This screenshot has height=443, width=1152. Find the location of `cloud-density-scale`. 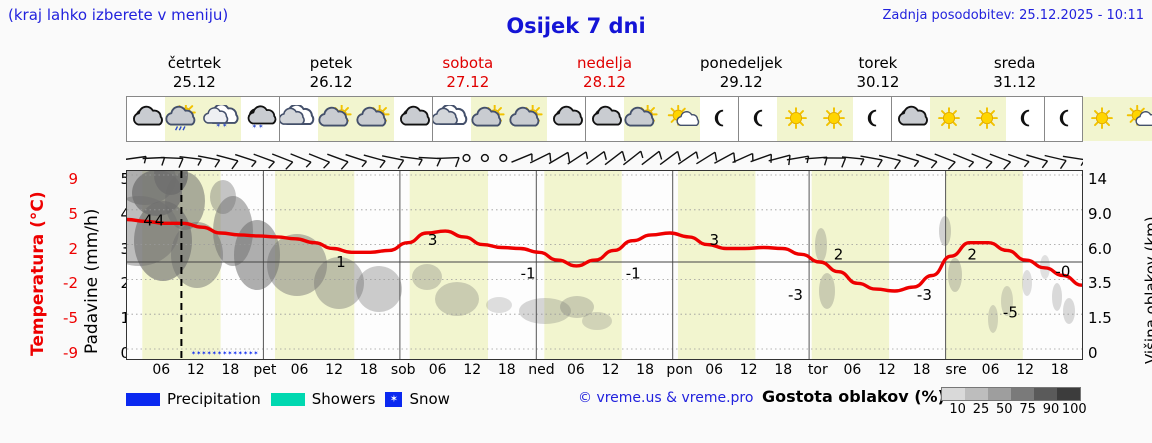

cloud-density-scale is located at coordinates (1011, 394).